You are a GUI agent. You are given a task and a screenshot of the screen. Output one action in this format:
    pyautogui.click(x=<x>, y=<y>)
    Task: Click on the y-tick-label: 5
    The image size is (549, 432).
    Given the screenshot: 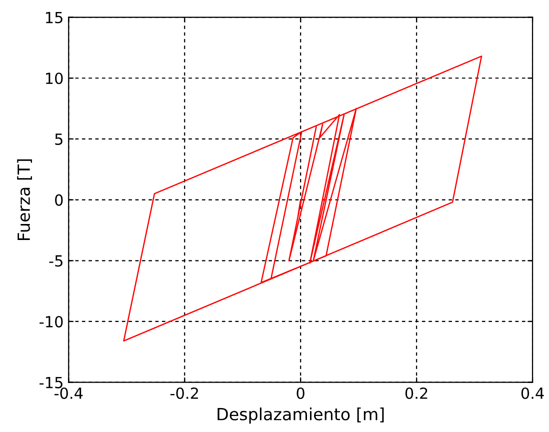 What is the action you would take?
    pyautogui.click(x=58, y=139)
    